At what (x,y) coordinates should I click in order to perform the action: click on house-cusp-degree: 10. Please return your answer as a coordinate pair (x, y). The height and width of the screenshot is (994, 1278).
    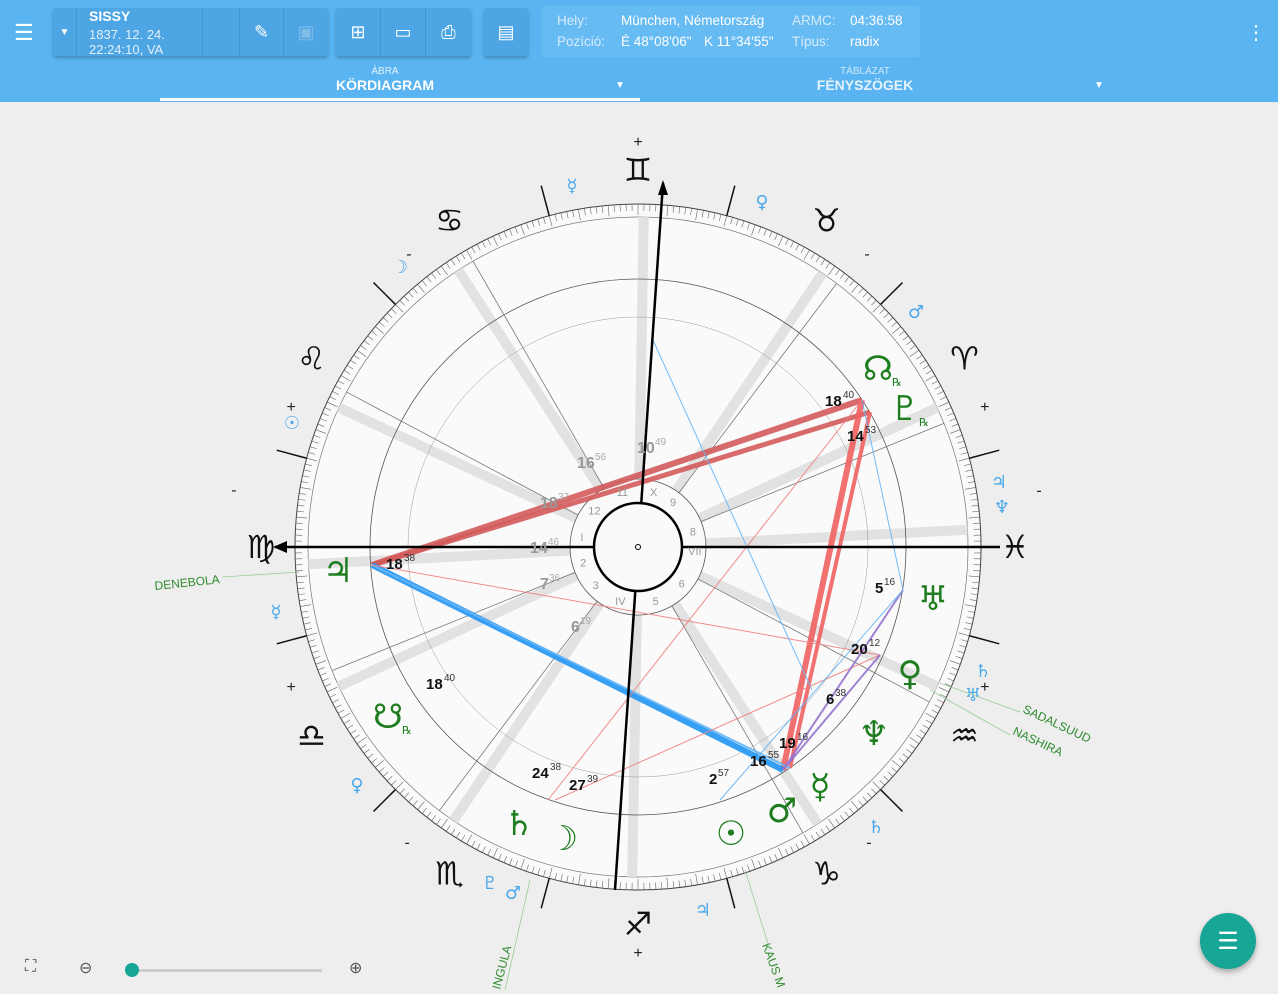
    Looking at the image, I should click on (646, 448).